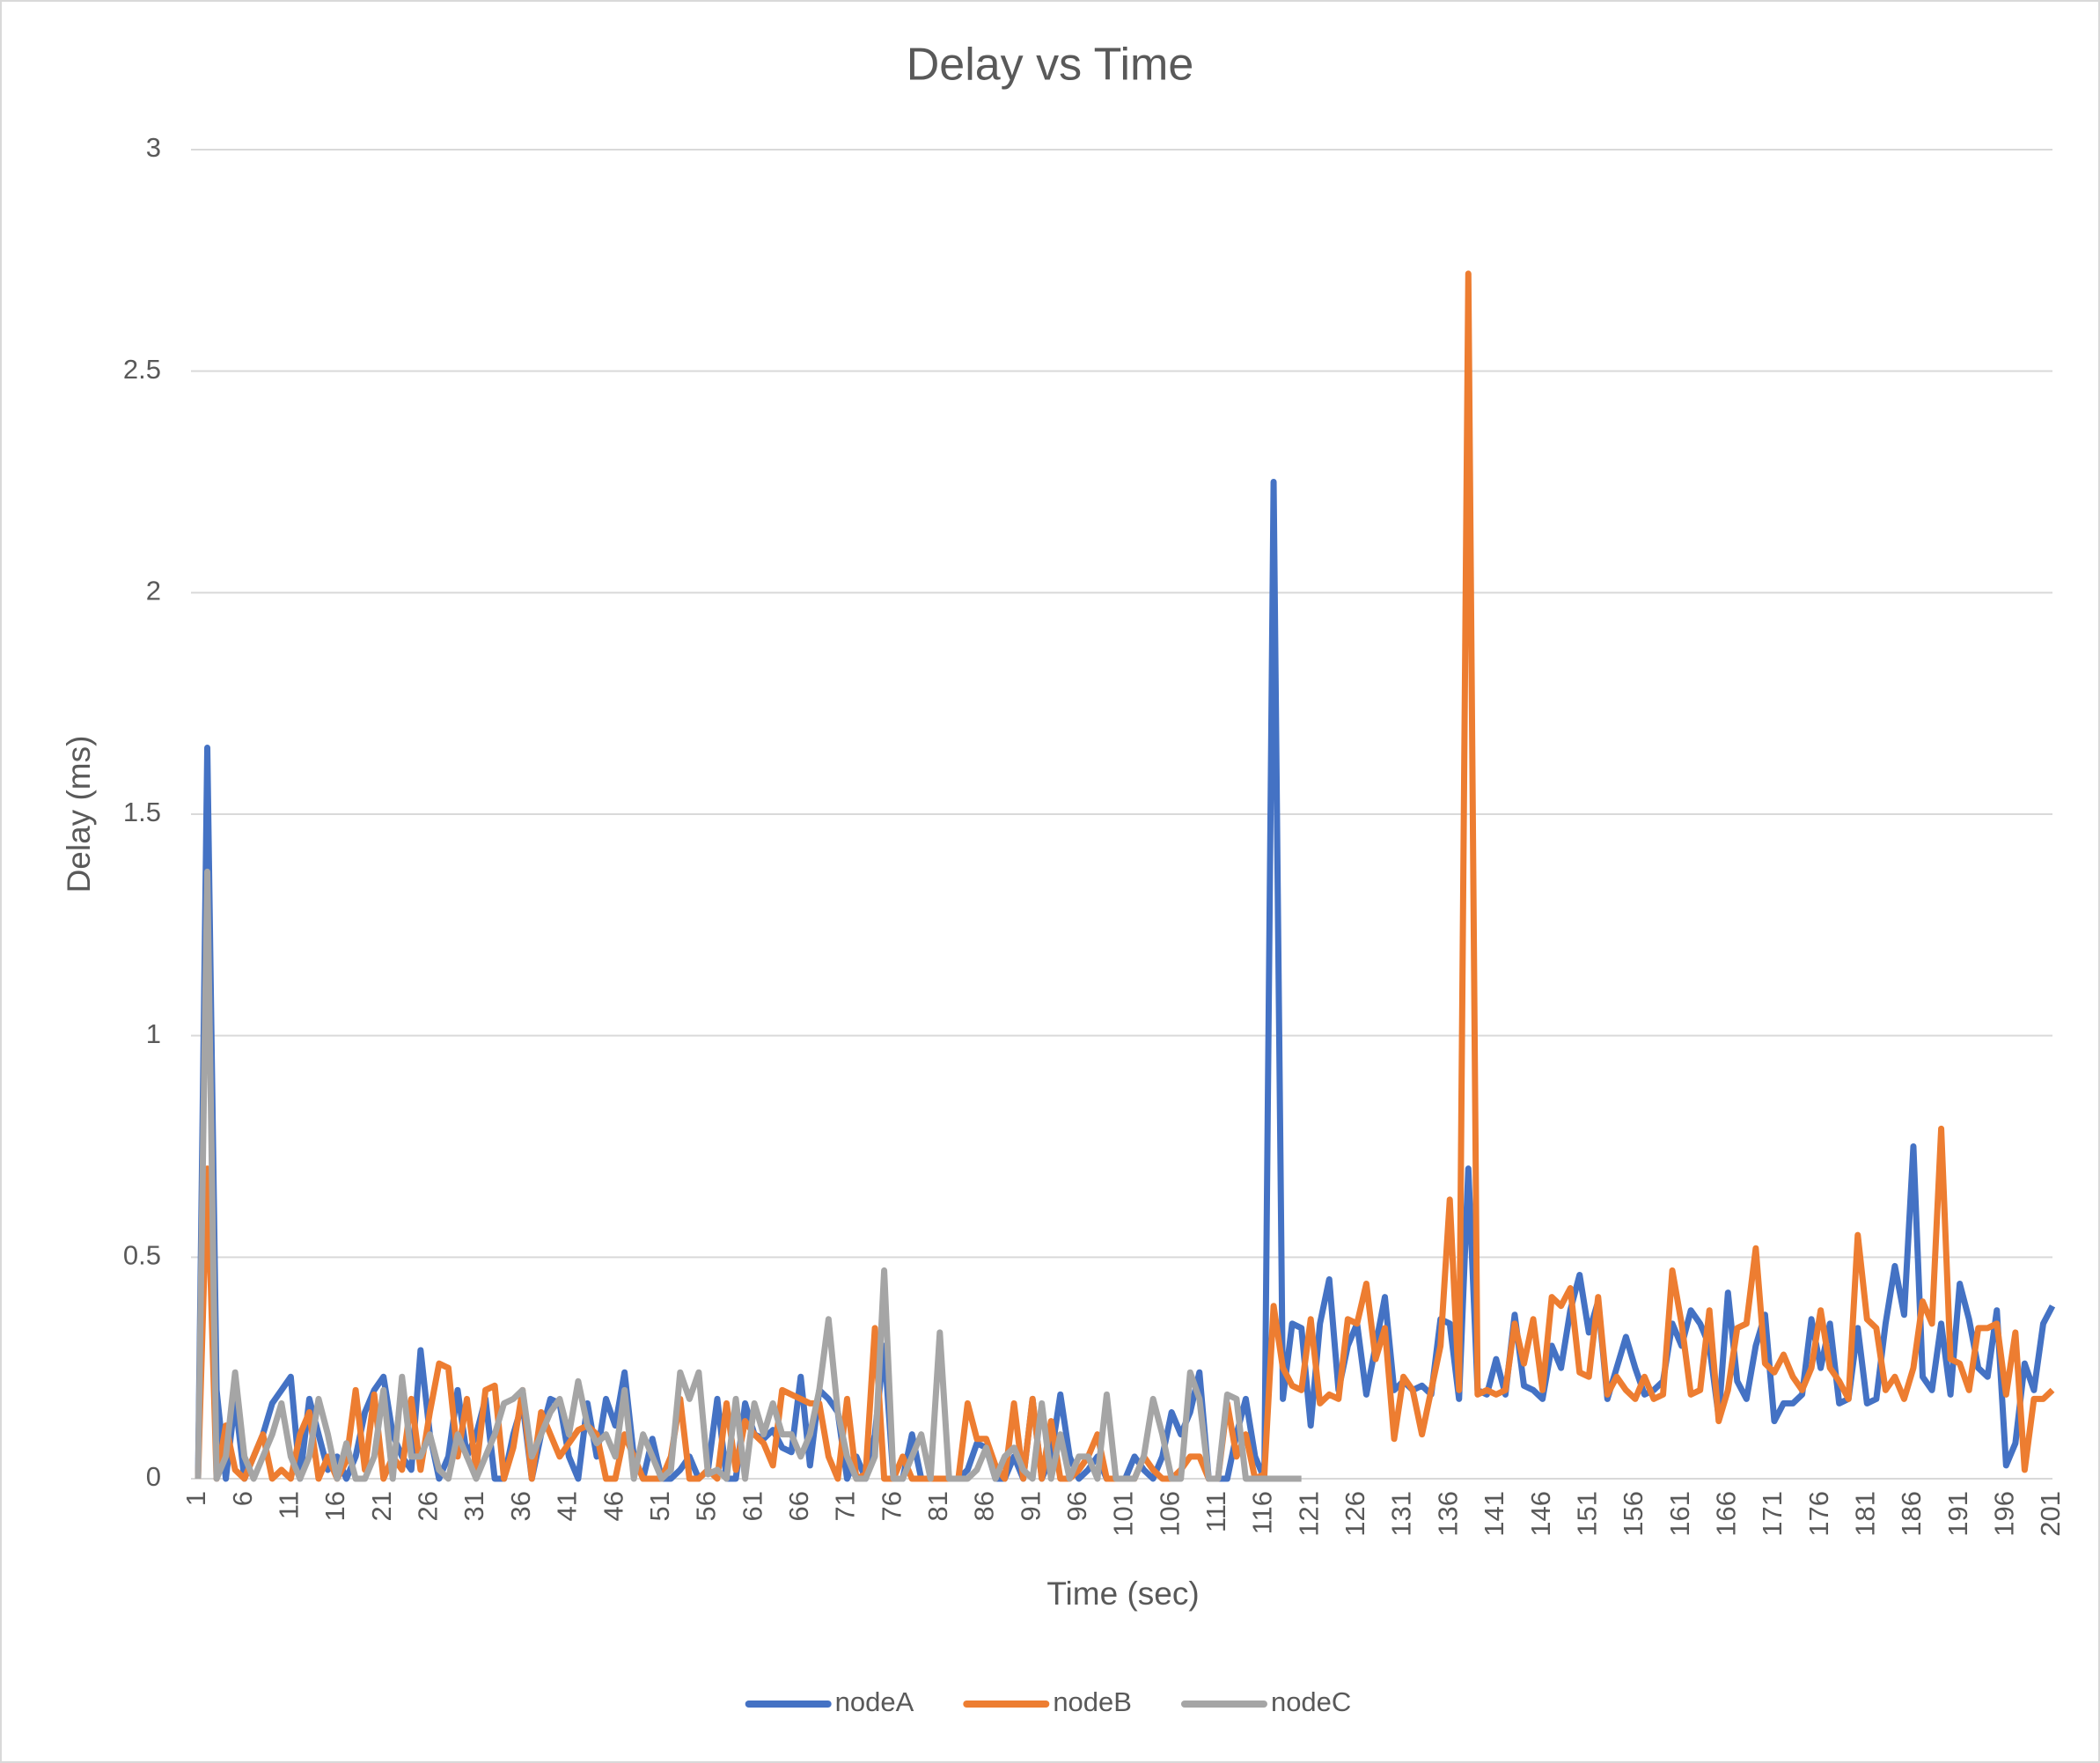  I want to click on x-tick-label: 171, so click(1772, 1514).